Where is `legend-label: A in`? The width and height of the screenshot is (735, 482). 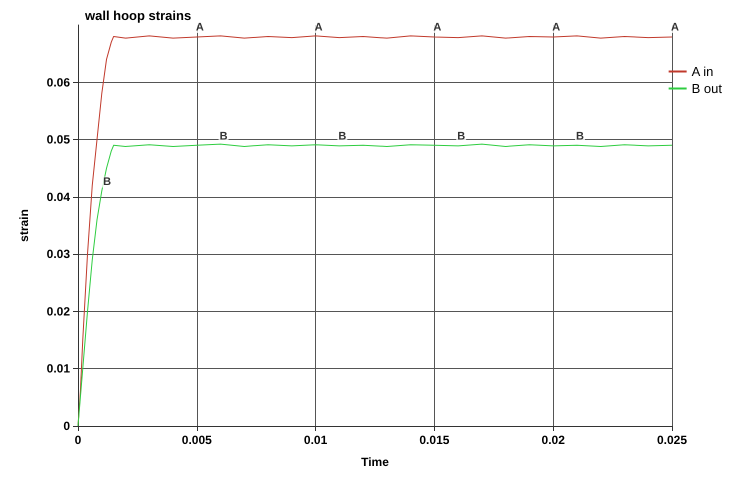 legend-label: A in is located at coordinates (703, 71).